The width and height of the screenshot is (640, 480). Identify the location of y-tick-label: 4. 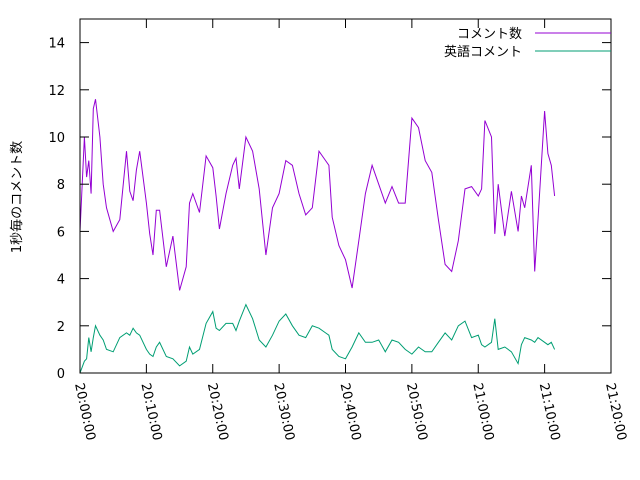
(61, 280).